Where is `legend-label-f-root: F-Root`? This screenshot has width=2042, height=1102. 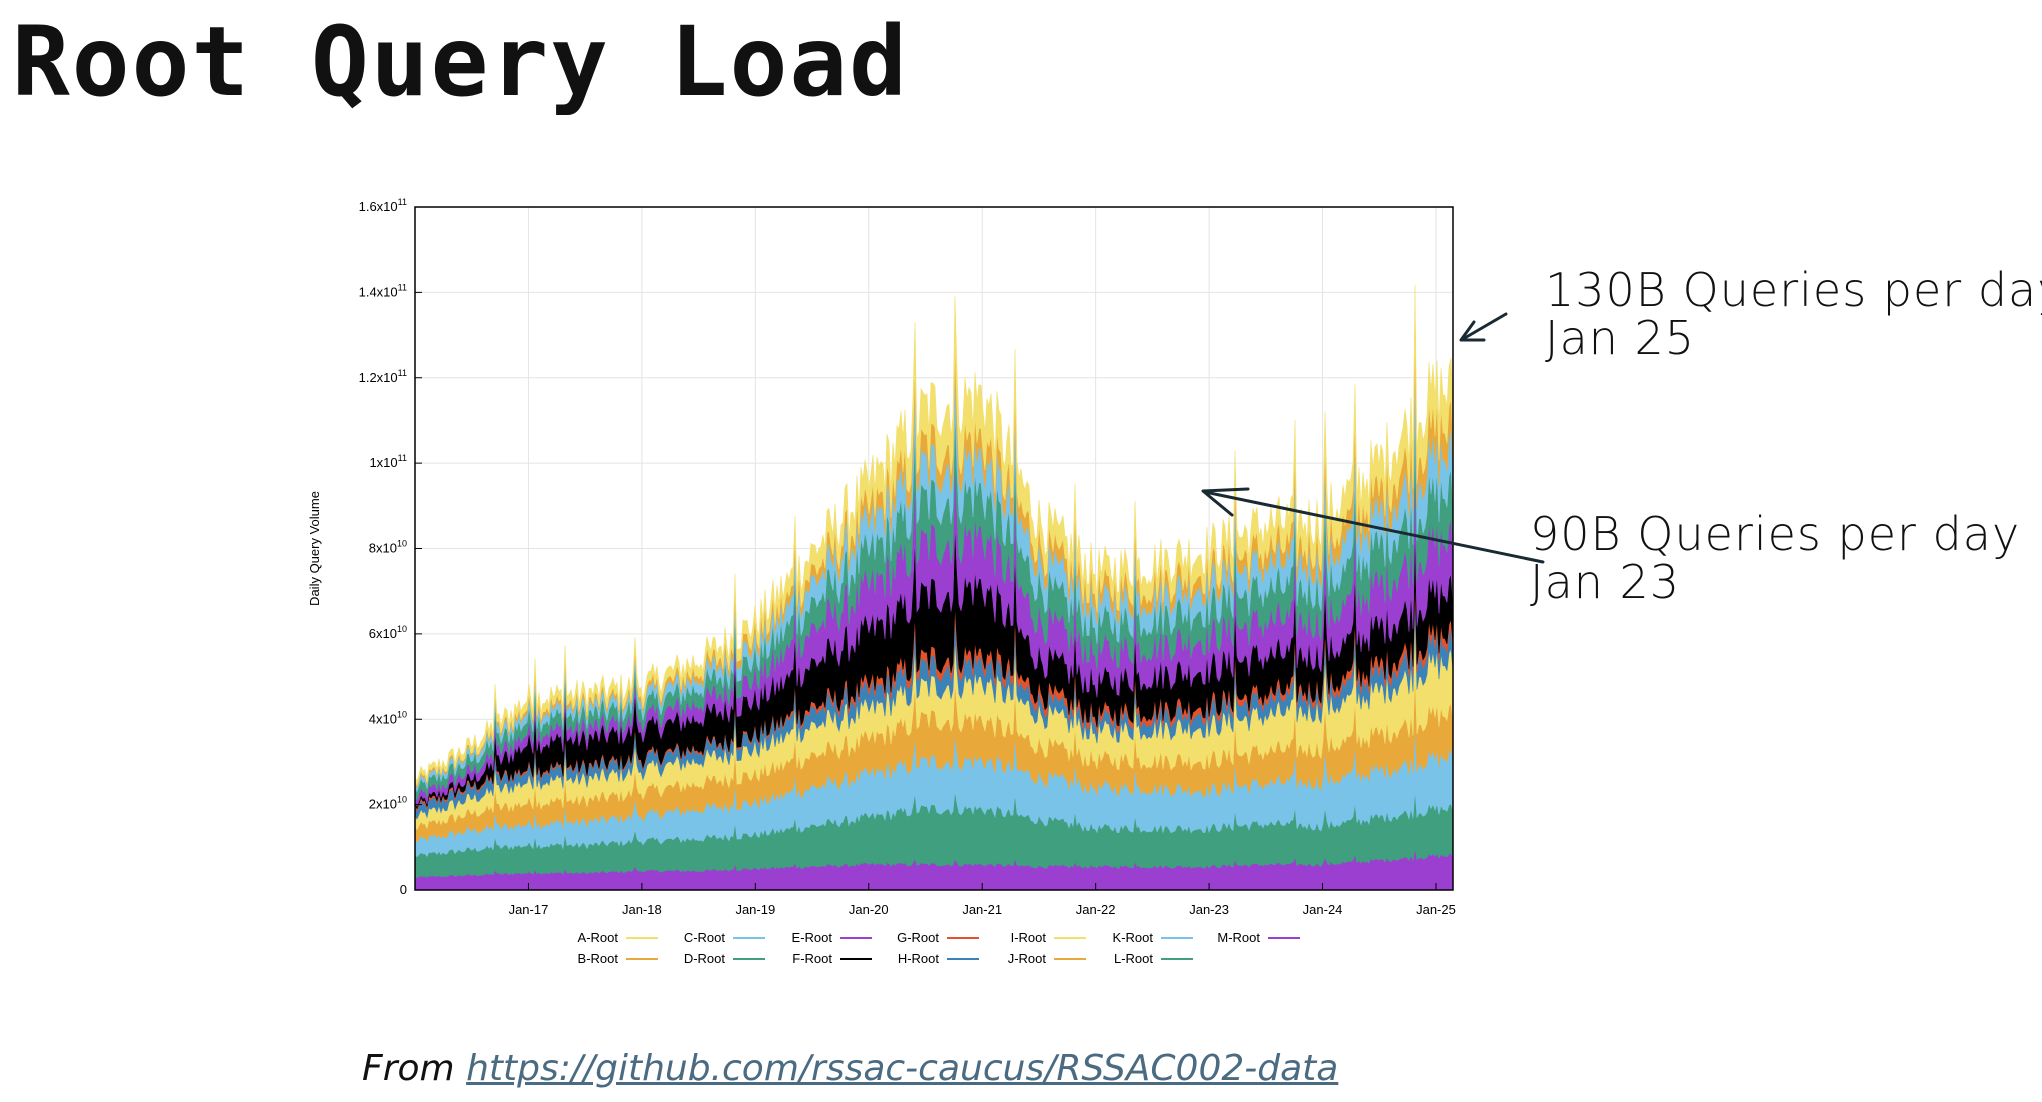 legend-label-f-root: F-Root is located at coordinates (812, 958).